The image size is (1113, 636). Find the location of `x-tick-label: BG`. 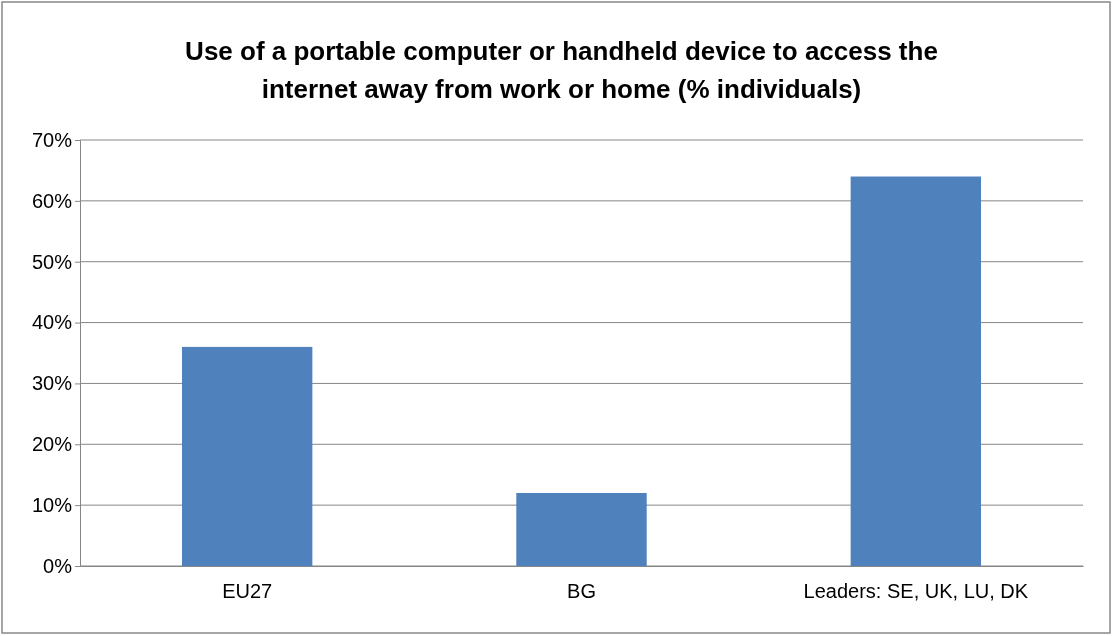

x-tick-label: BG is located at coordinates (581, 591).